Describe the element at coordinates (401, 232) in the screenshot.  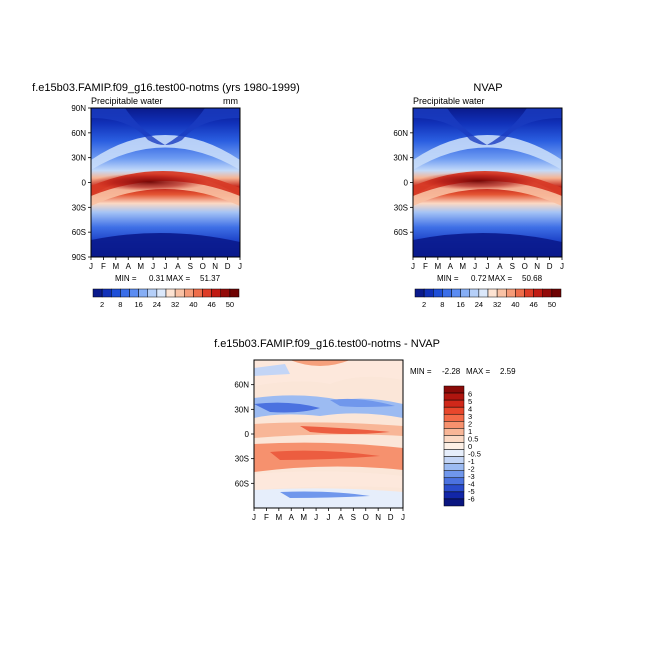
I see `y-tick-label: 60S` at that location.